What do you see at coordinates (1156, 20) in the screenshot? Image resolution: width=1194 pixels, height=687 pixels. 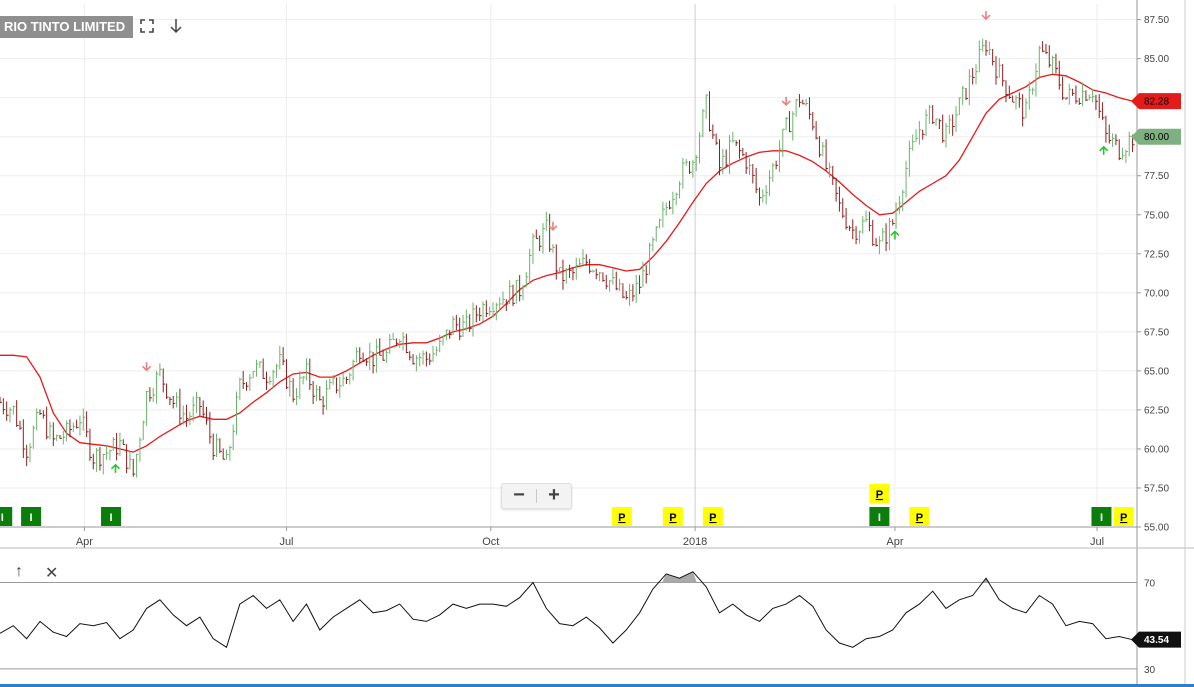 I see `price-tick-label: 87.50` at bounding box center [1156, 20].